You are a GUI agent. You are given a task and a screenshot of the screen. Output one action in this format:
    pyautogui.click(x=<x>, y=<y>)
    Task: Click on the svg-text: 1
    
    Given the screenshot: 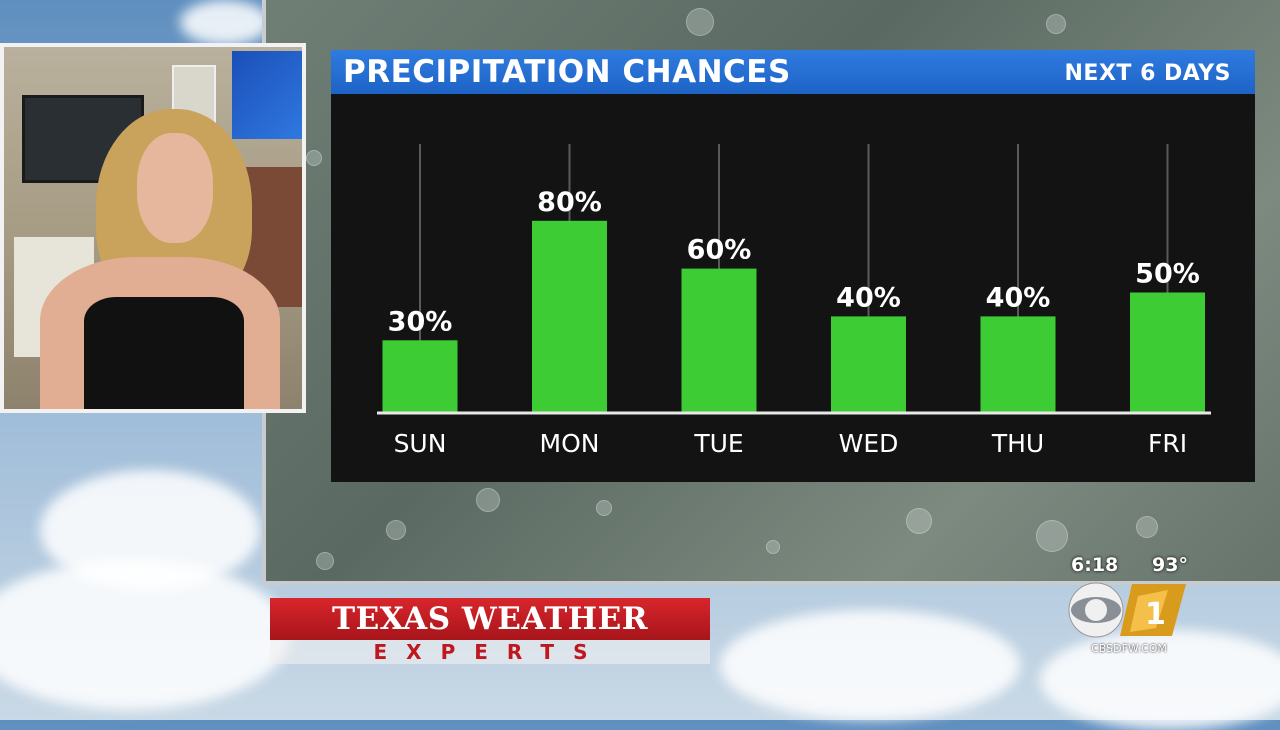 What is the action you would take?
    pyautogui.click(x=1155, y=614)
    